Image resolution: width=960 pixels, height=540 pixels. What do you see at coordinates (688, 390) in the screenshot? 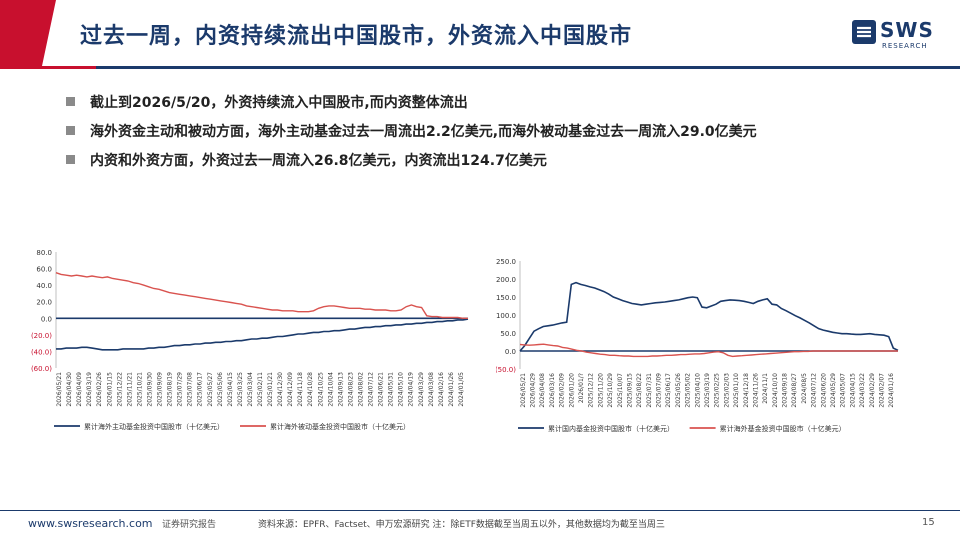
I see `x-tick-label: 2025/05/02` at bounding box center [688, 390].